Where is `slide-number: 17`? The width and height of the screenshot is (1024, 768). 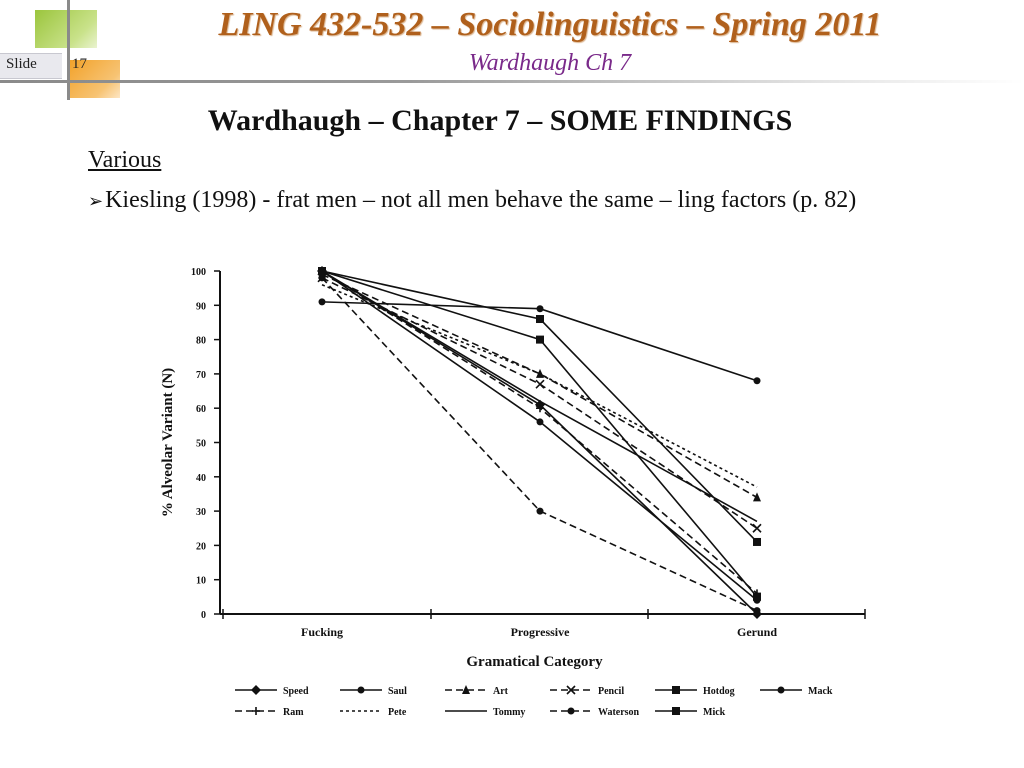
slide-number: 17 is located at coordinates (79, 64).